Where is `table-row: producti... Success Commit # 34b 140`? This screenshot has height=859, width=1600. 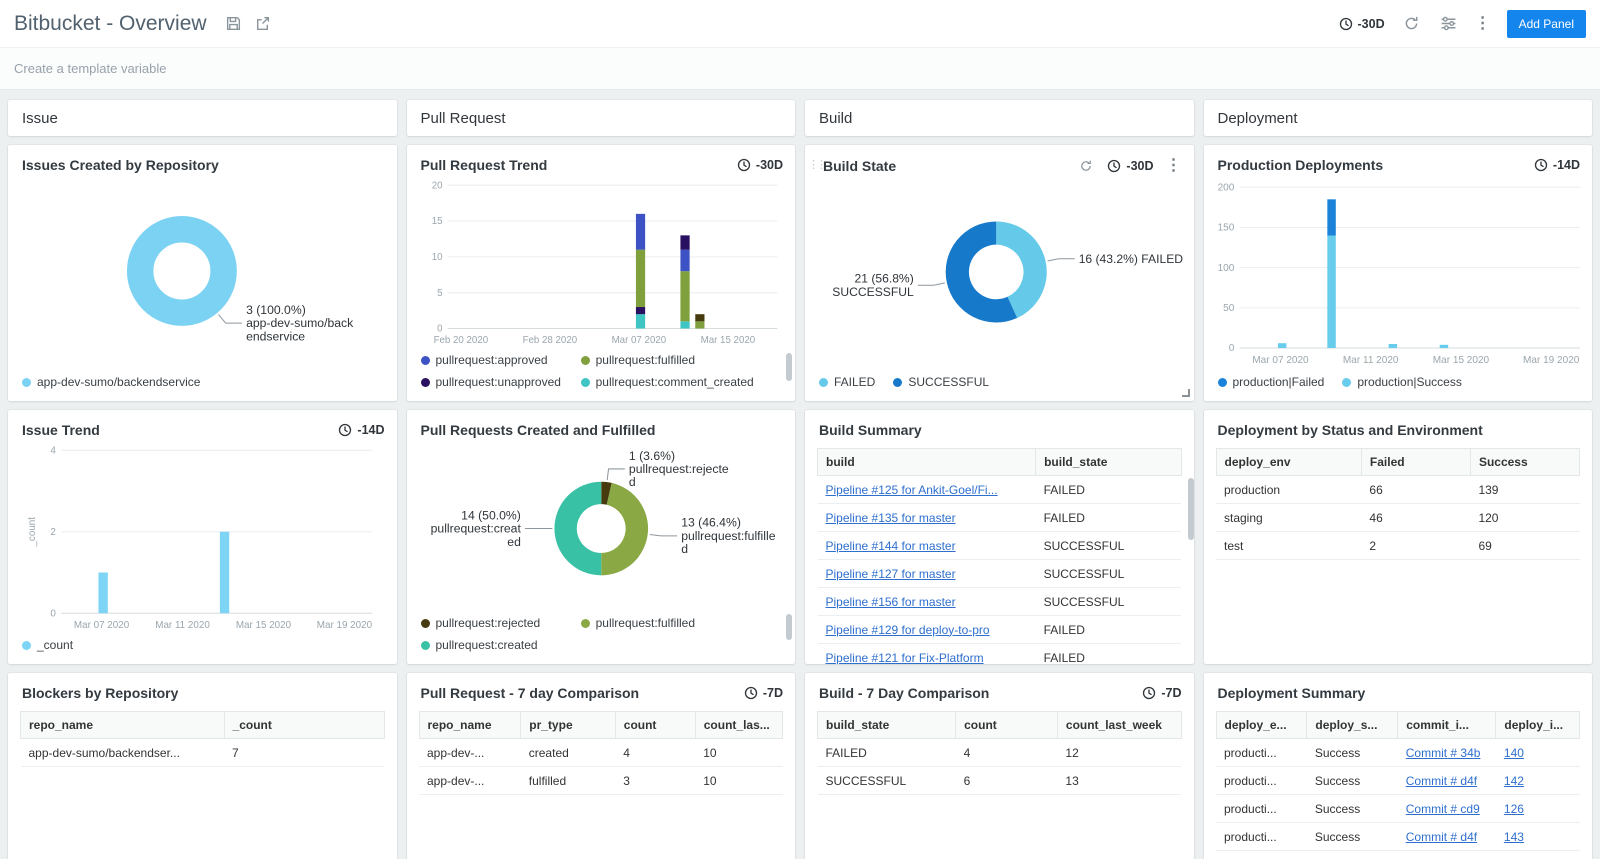 table-row: producti... Success Commit # 34b 140 is located at coordinates (1398, 752).